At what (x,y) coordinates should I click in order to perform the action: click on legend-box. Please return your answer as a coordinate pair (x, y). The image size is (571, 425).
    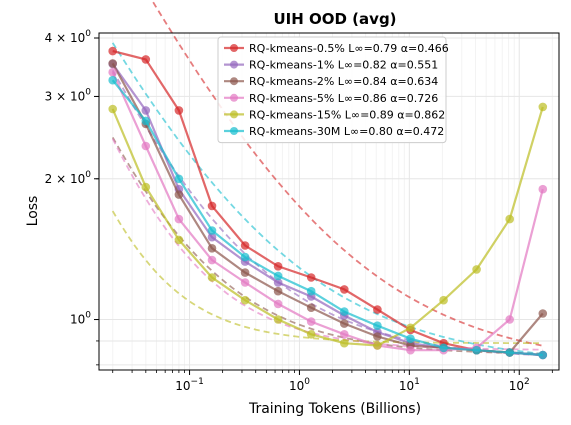
    Looking at the image, I should click on (332, 90).